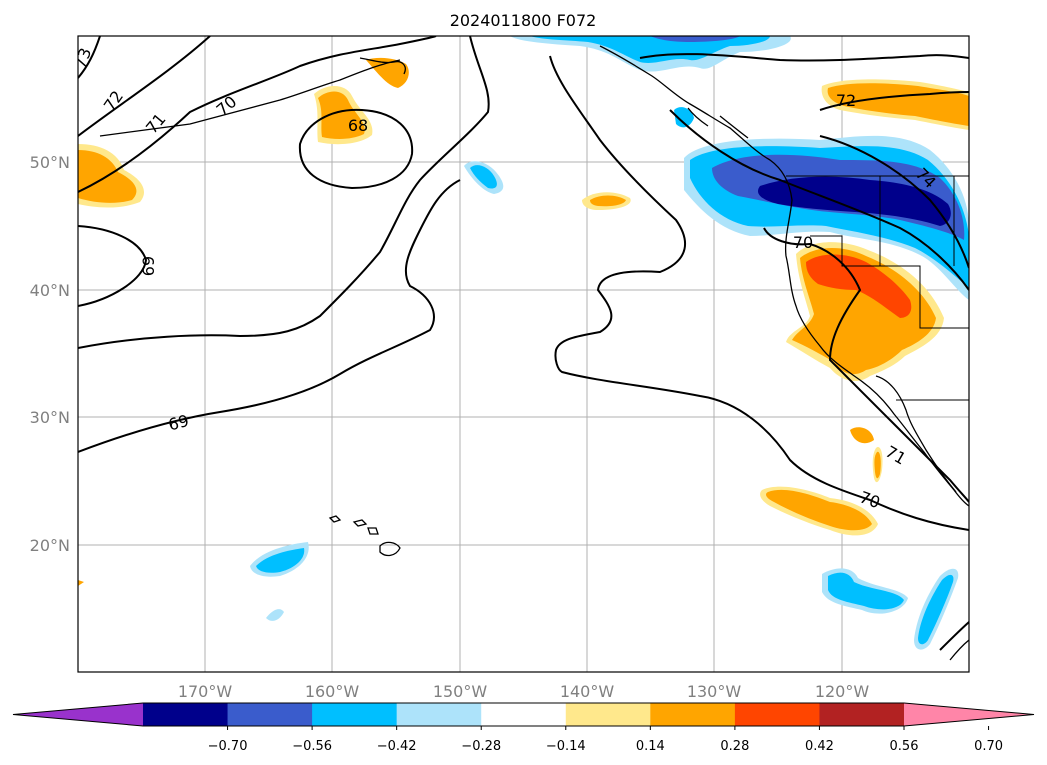  Describe the element at coordinates (904, 746) in the screenshot. I see `colorbar-tick-label: 0.56` at that location.